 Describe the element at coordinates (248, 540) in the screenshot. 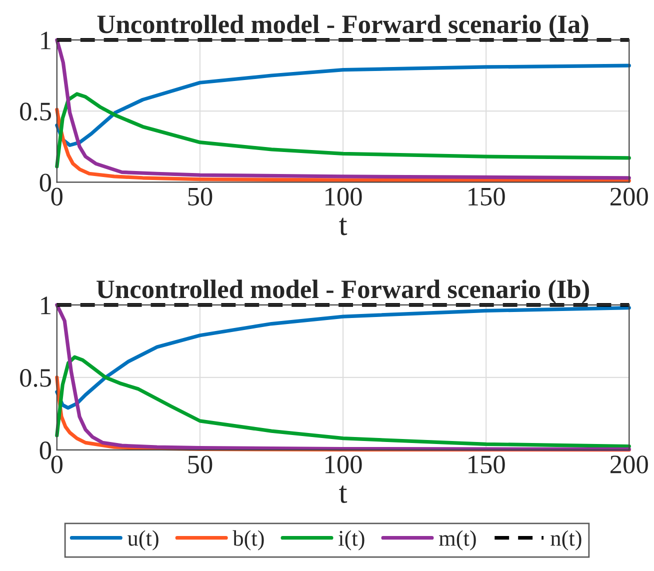

I see `legend-label: b(t)` at that location.